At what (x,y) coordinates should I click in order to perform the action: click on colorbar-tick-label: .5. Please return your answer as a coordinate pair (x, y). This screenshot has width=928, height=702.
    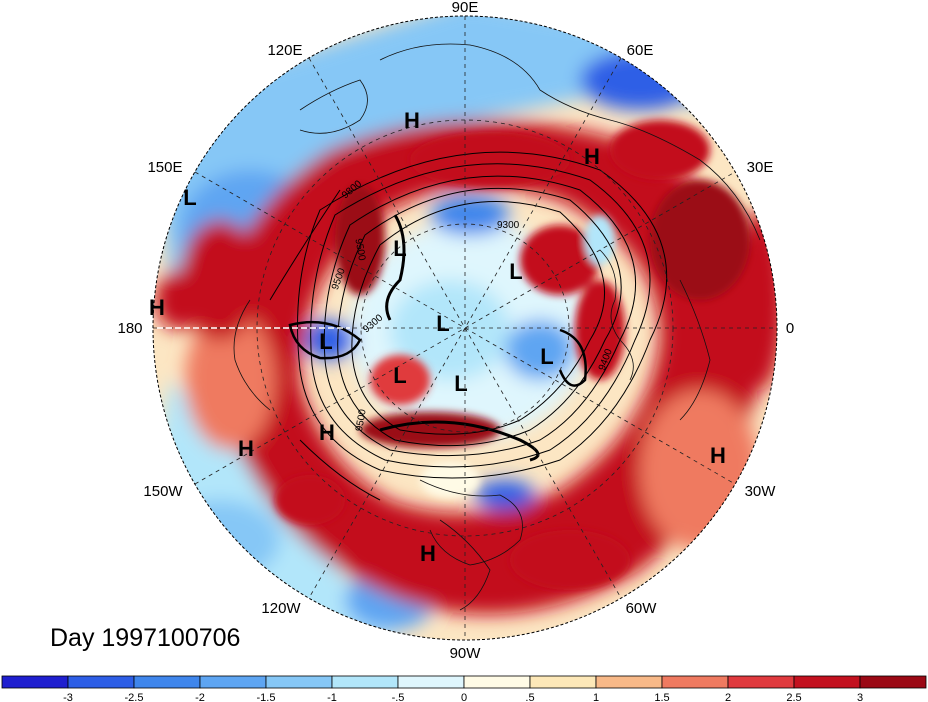
    Looking at the image, I should click on (529, 697).